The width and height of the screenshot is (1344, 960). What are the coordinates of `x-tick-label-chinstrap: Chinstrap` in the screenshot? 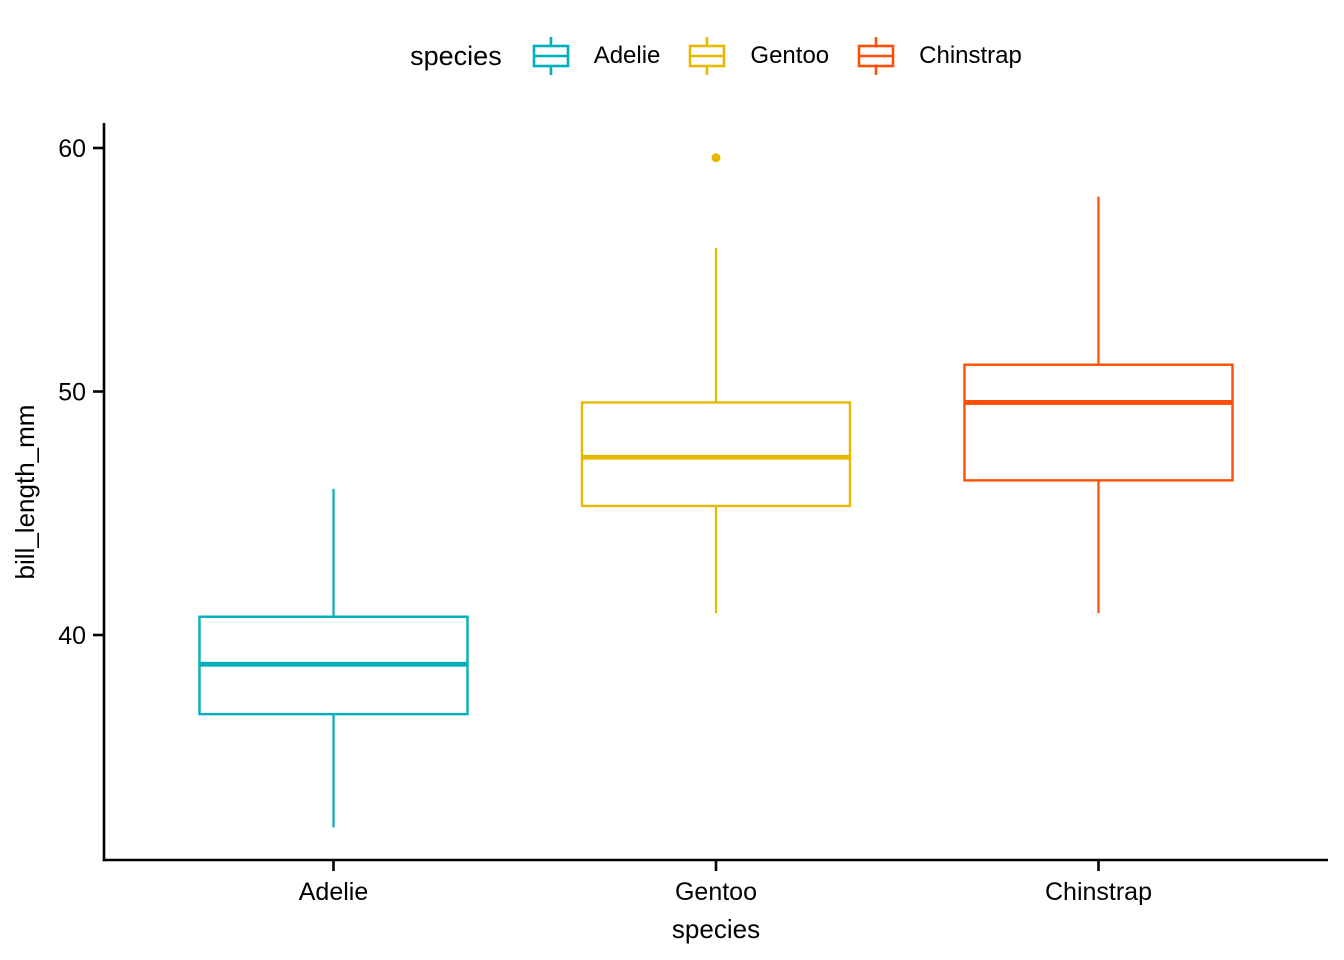 It's located at (1098, 892).